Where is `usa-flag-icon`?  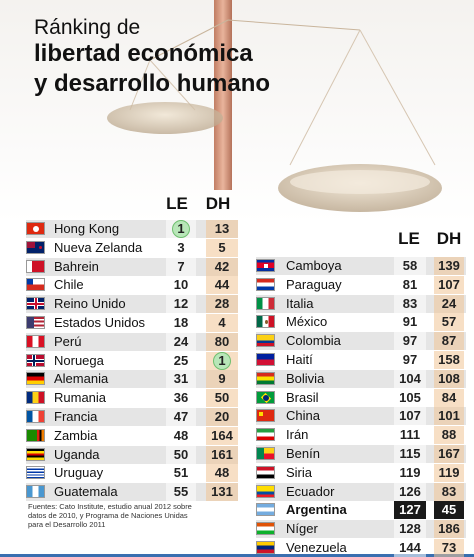 usa-flag-icon is located at coordinates (35, 322).